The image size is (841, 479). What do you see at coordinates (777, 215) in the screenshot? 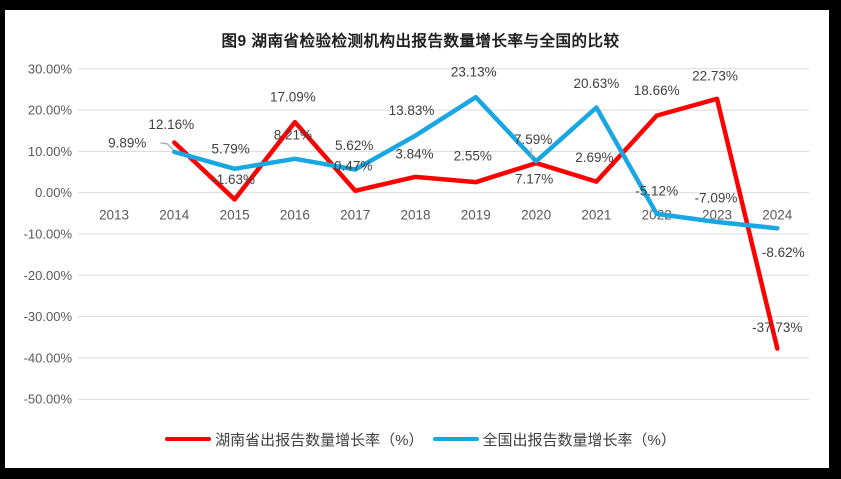
I see `x-axis-label: 2024` at bounding box center [777, 215].